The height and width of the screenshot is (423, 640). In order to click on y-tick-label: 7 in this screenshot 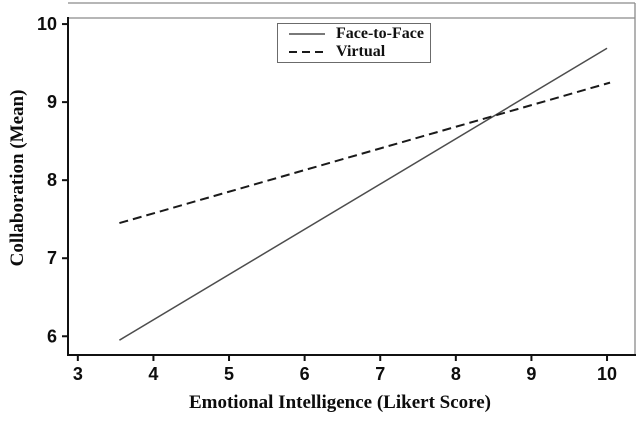, I will do `click(52, 258)`.